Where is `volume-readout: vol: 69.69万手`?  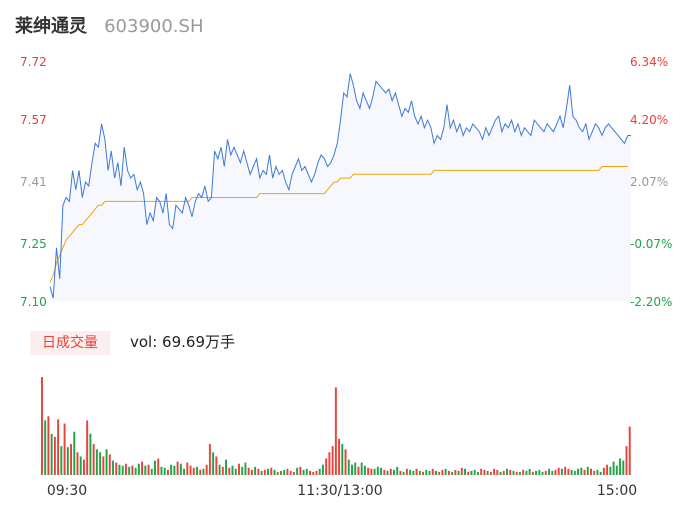
volume-readout: vol: 69.69万手 is located at coordinates (182, 342).